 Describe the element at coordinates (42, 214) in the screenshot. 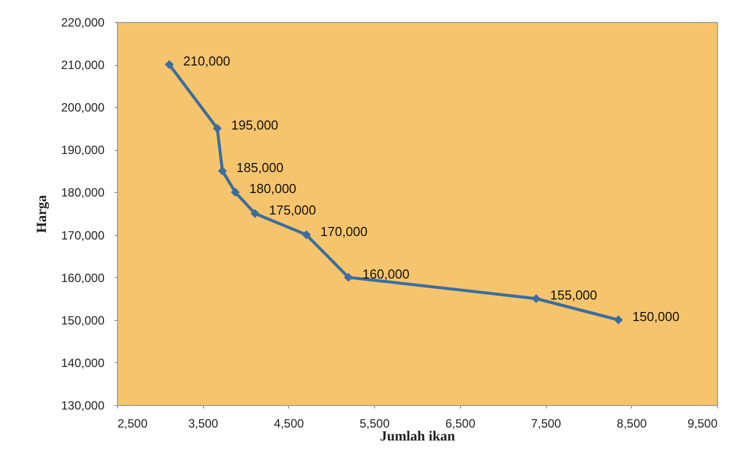

I see `y-axis-title: Harga` at that location.